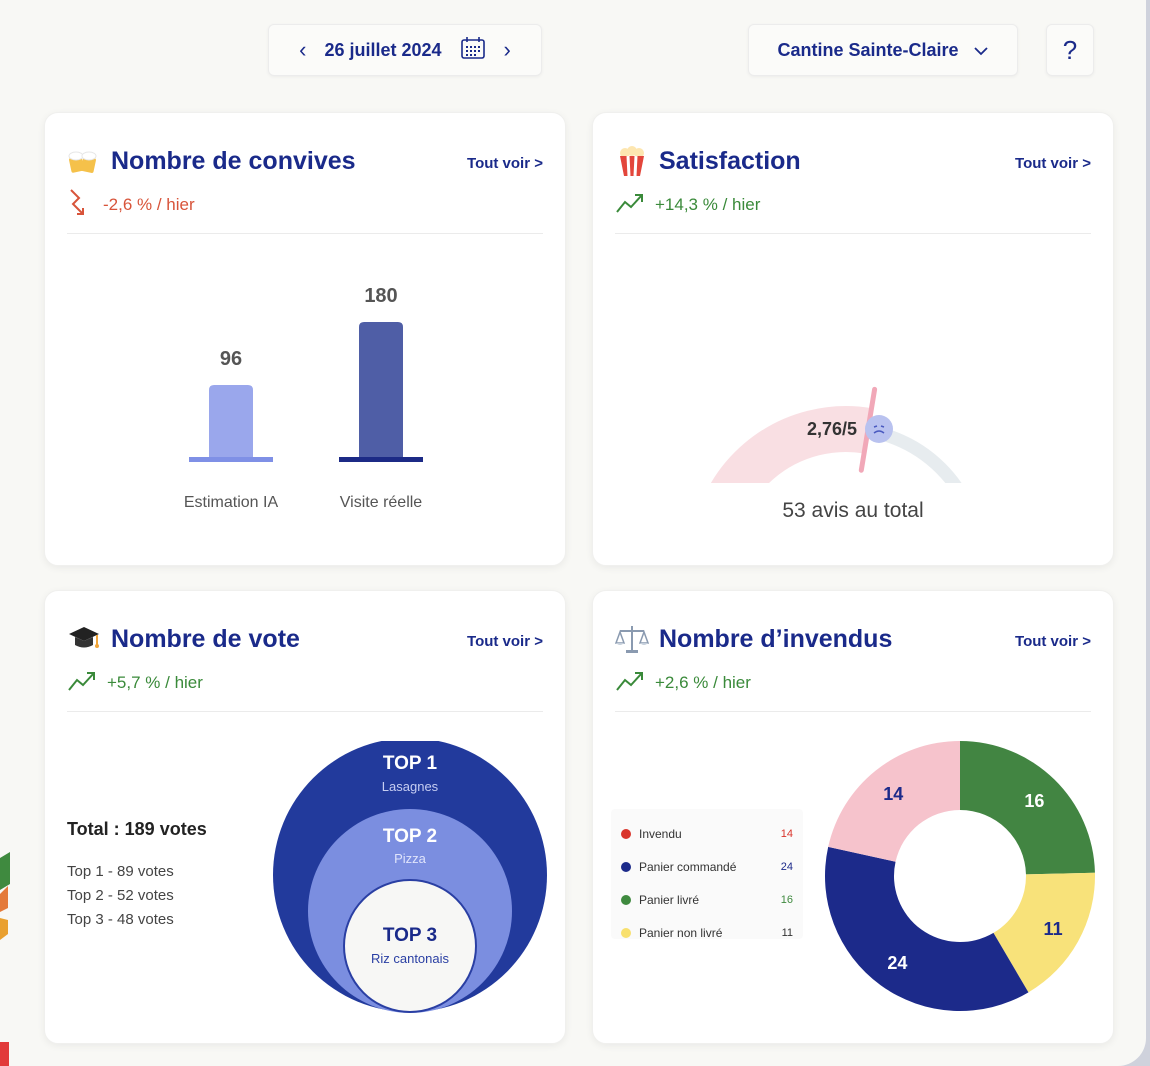  Describe the element at coordinates (681, 932) in the screenshot. I see `legend-label: Panier non livré` at that location.